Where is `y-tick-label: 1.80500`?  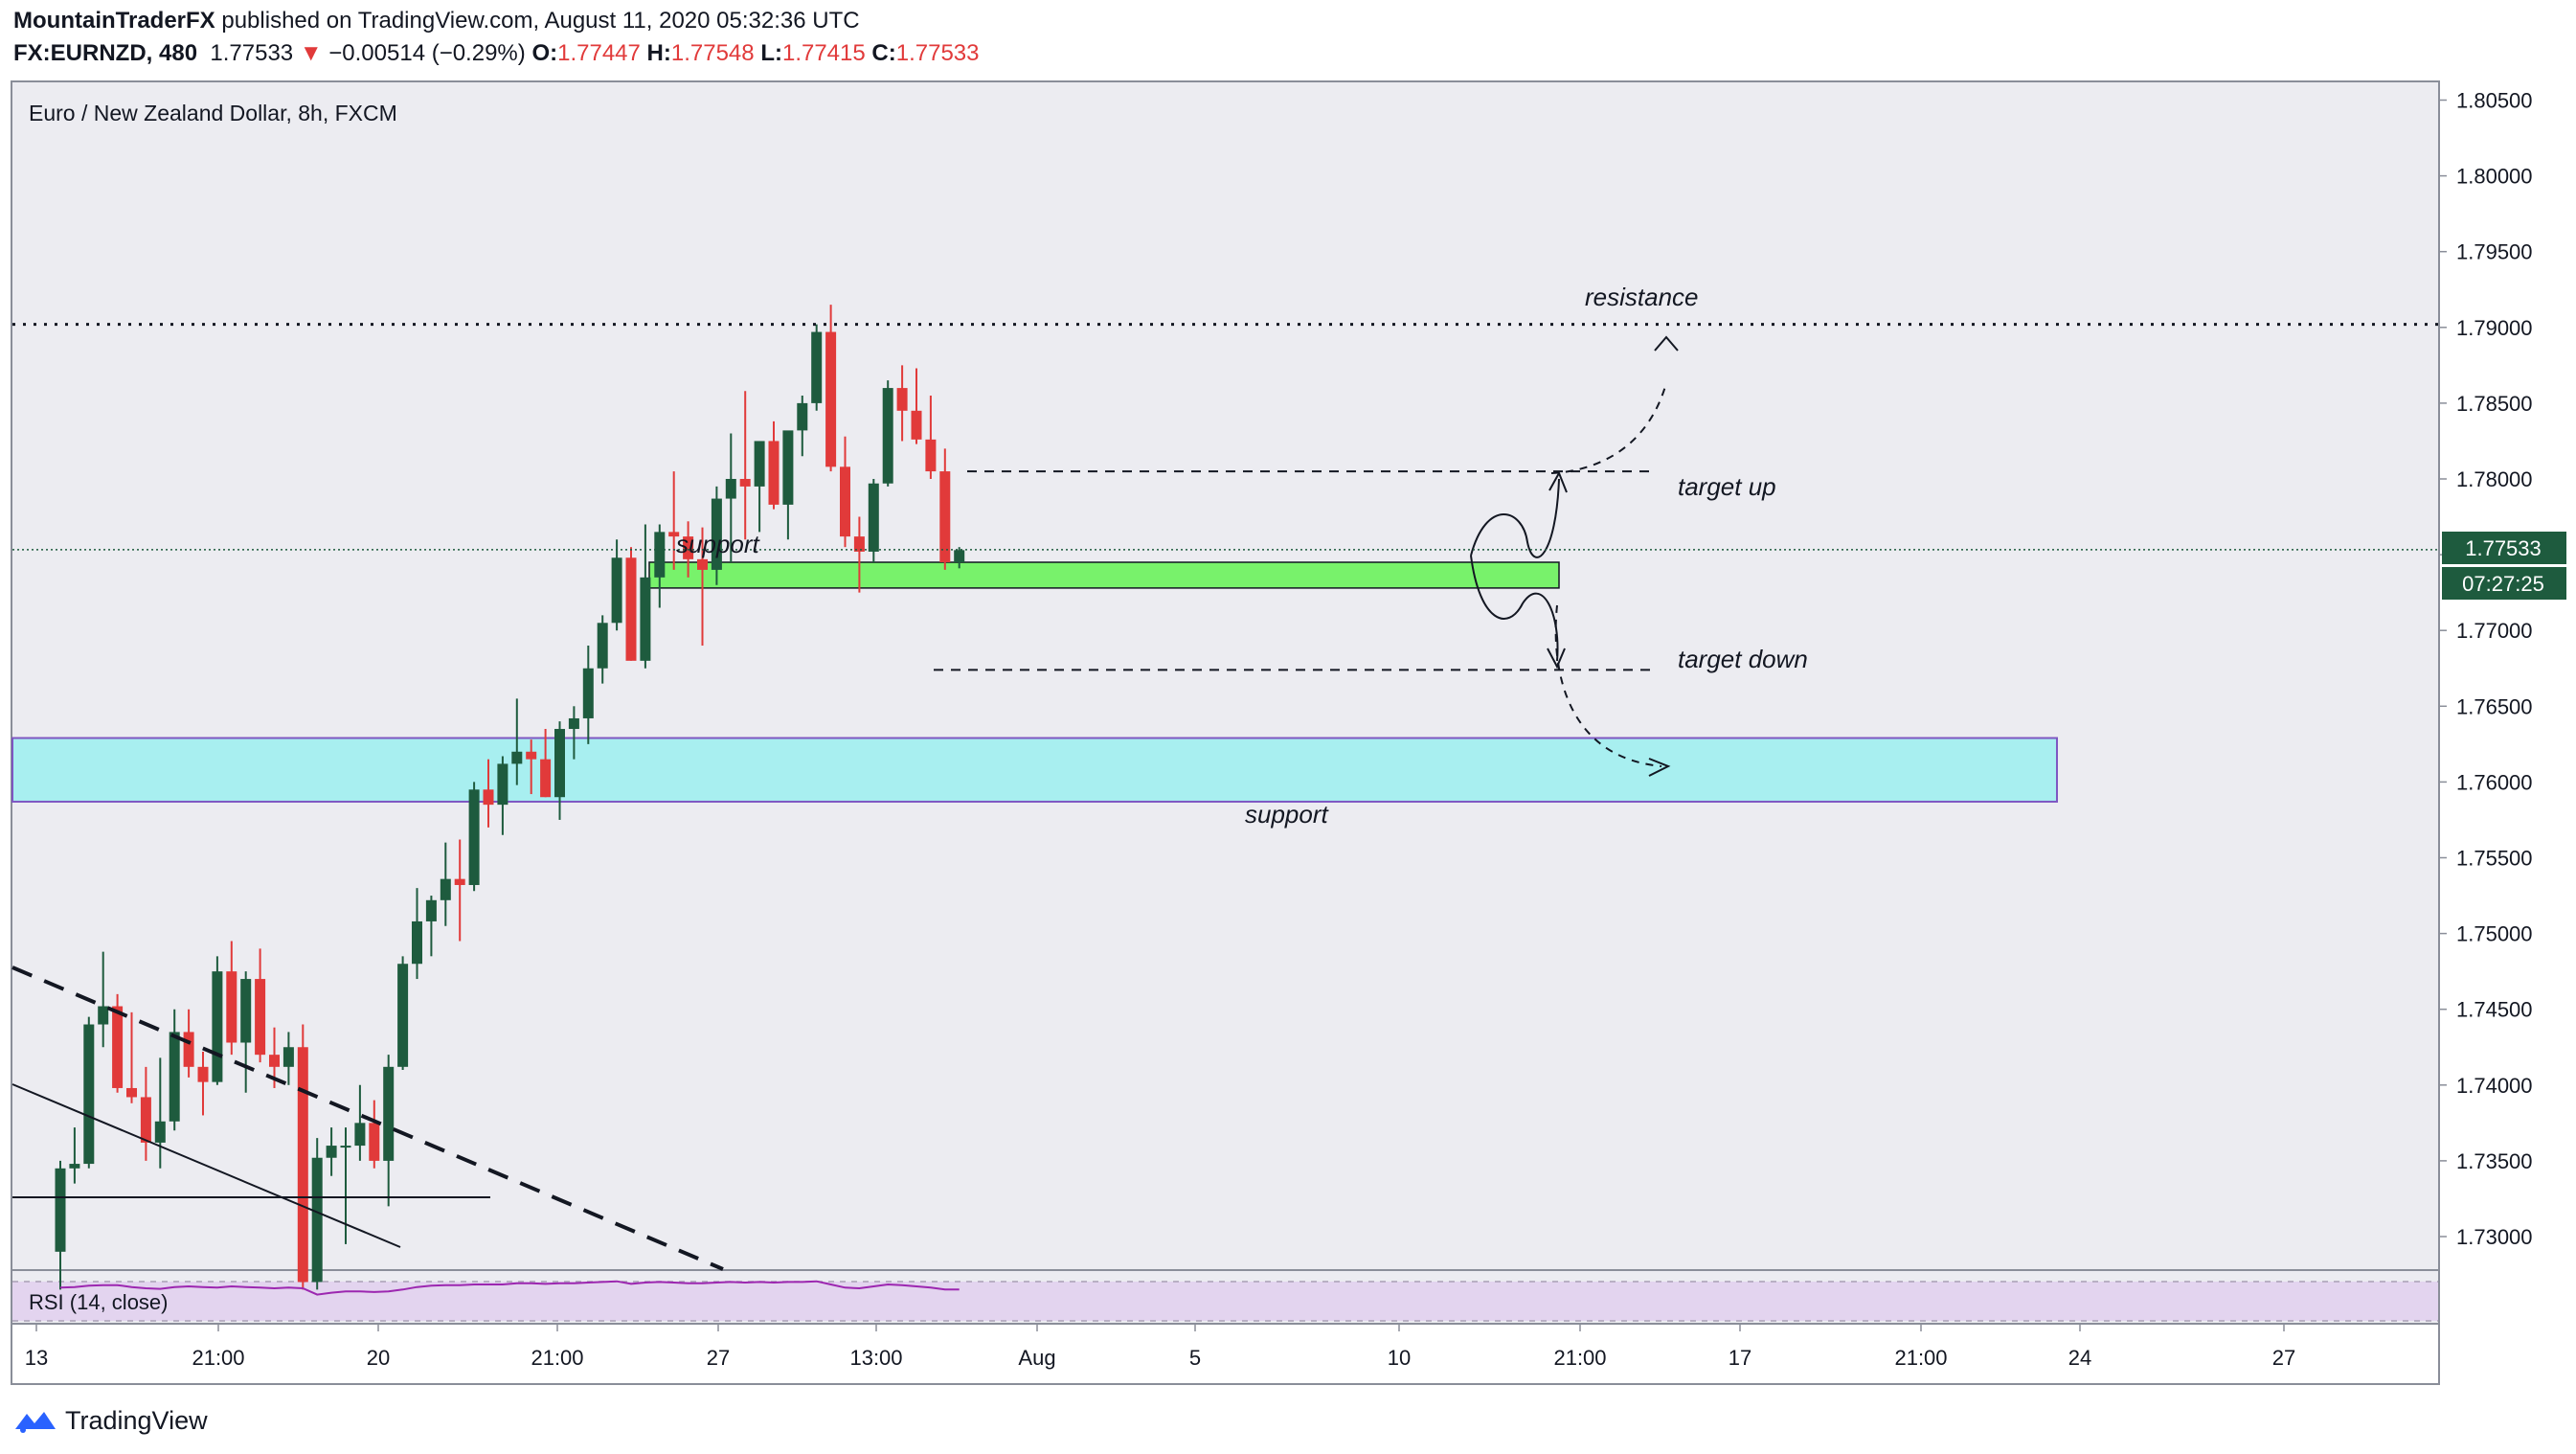
y-tick-label: 1.80500 is located at coordinates (2494, 101).